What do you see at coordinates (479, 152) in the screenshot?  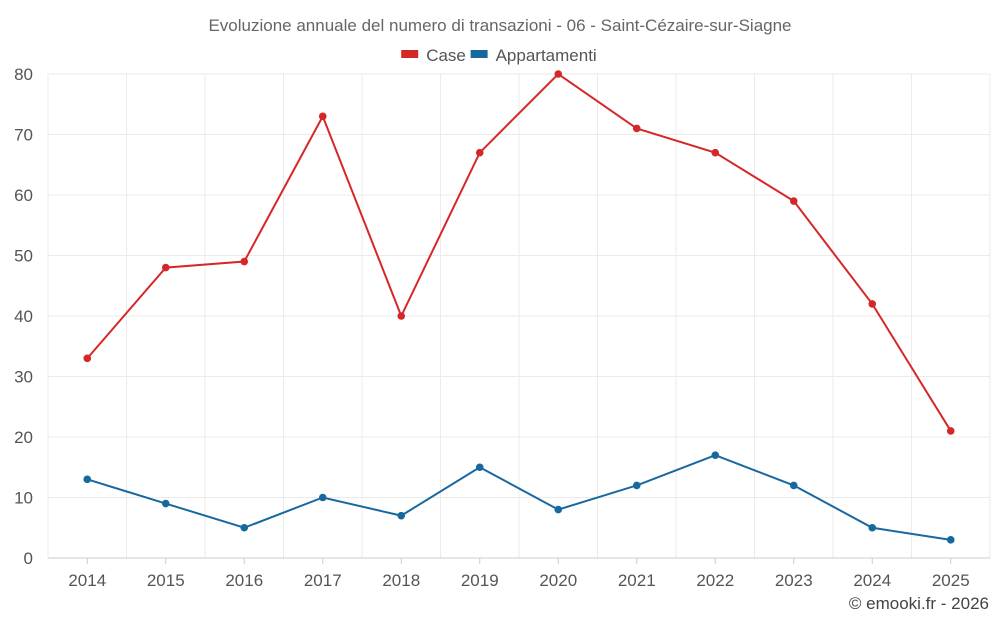 I see `data-point-case-2019` at bounding box center [479, 152].